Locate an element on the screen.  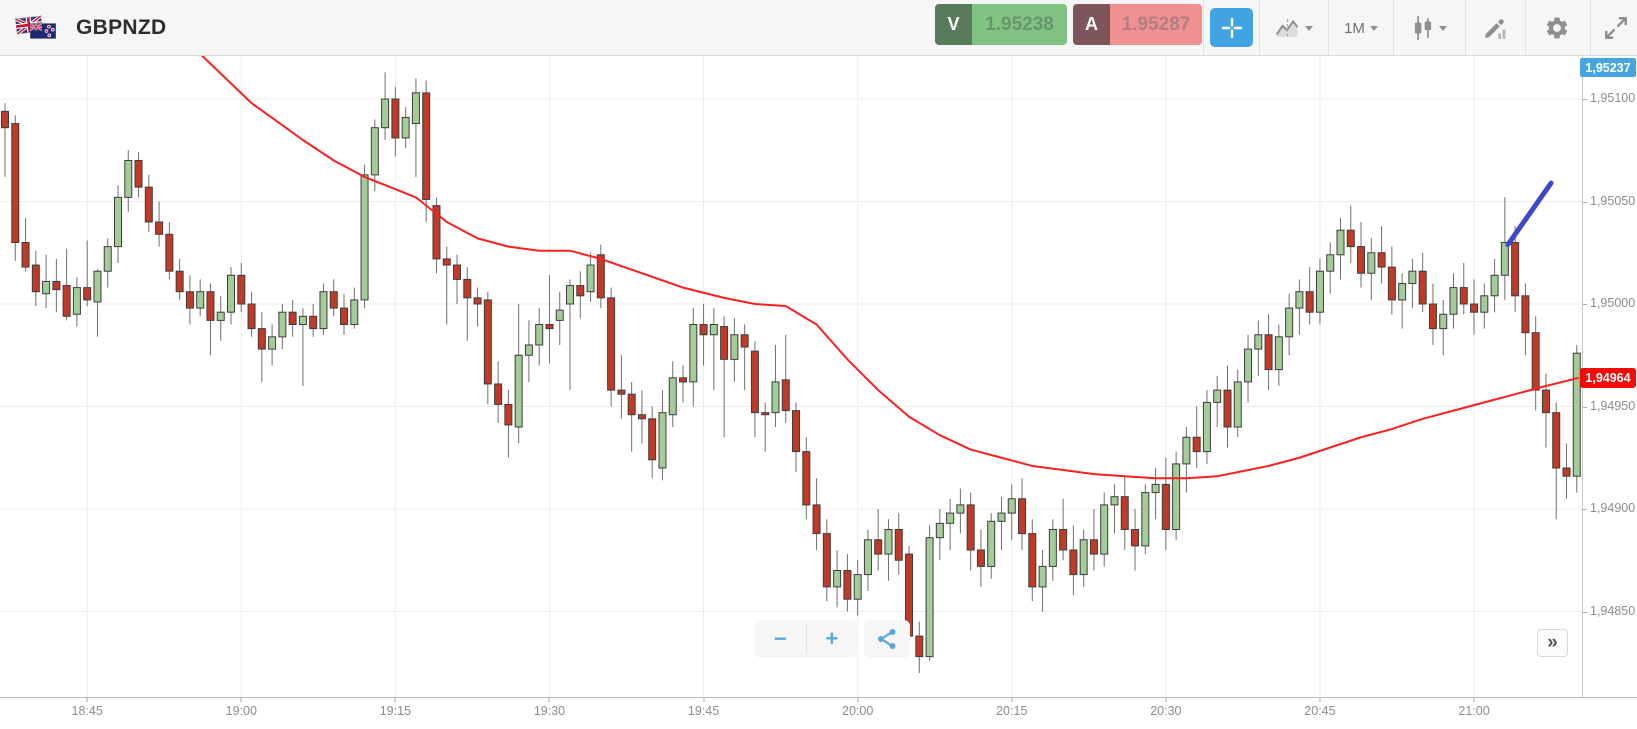
time-axis-label: 20:30 is located at coordinates (1166, 711).